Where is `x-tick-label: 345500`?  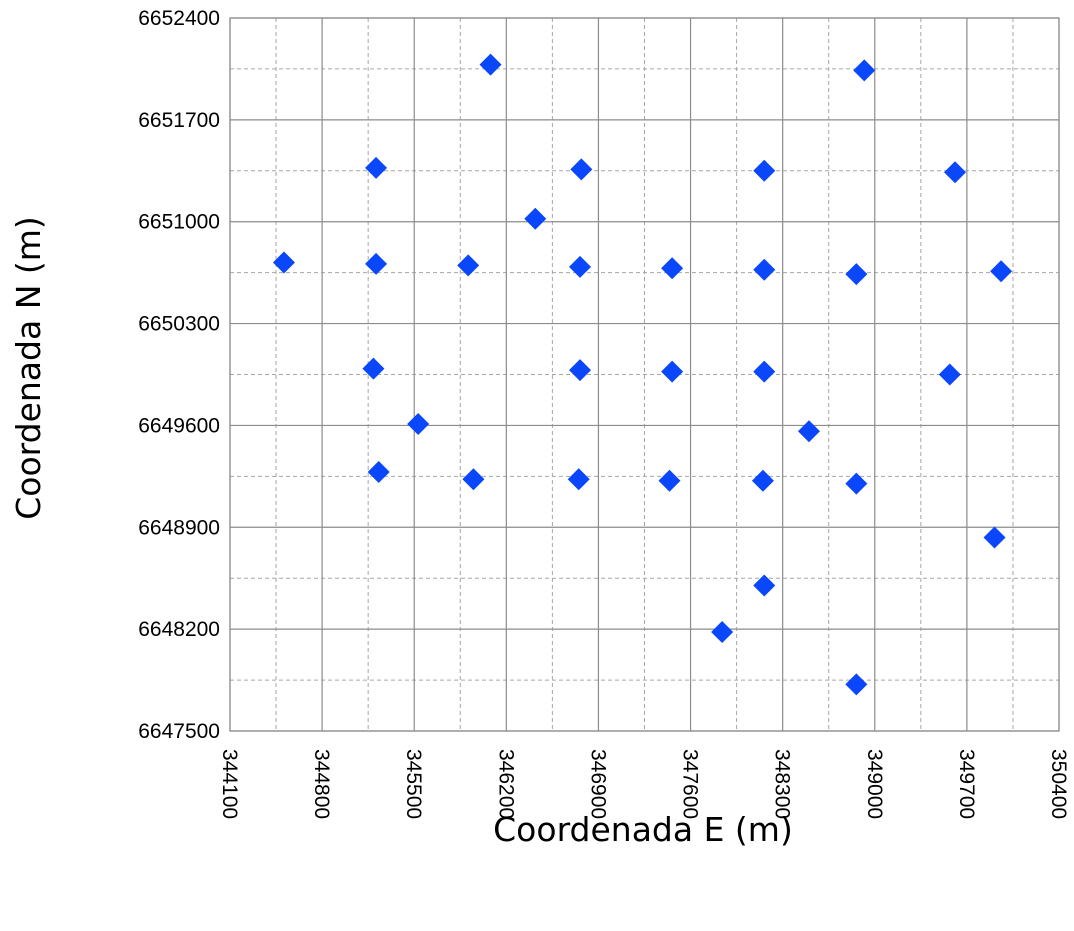 x-tick-label: 345500 is located at coordinates (413, 784).